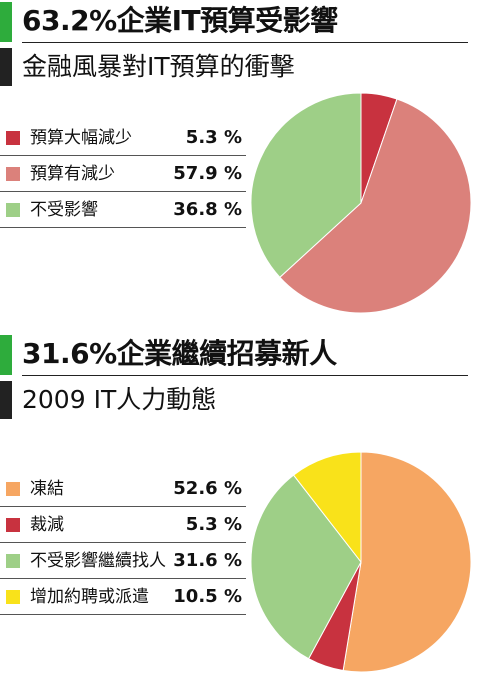  What do you see at coordinates (207, 209) in the screenshot?
I see `legend-value: 36.8 %` at bounding box center [207, 209].